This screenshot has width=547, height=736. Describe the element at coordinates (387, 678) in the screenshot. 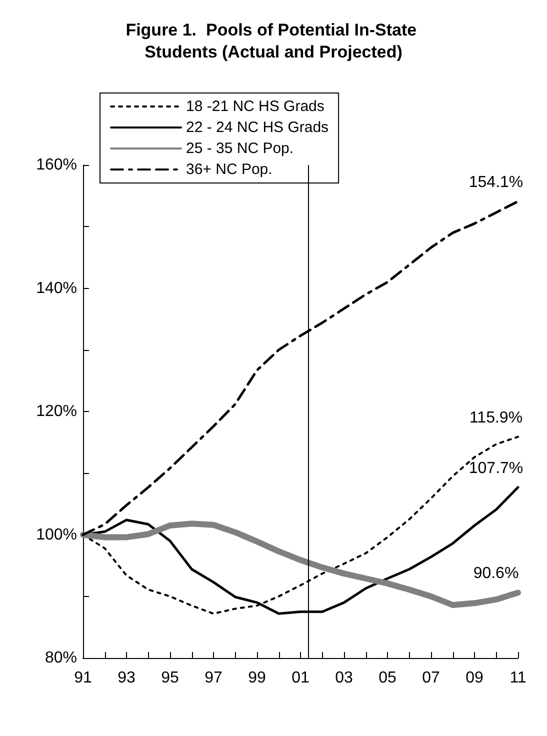

I see `x-tick-label: 05` at that location.